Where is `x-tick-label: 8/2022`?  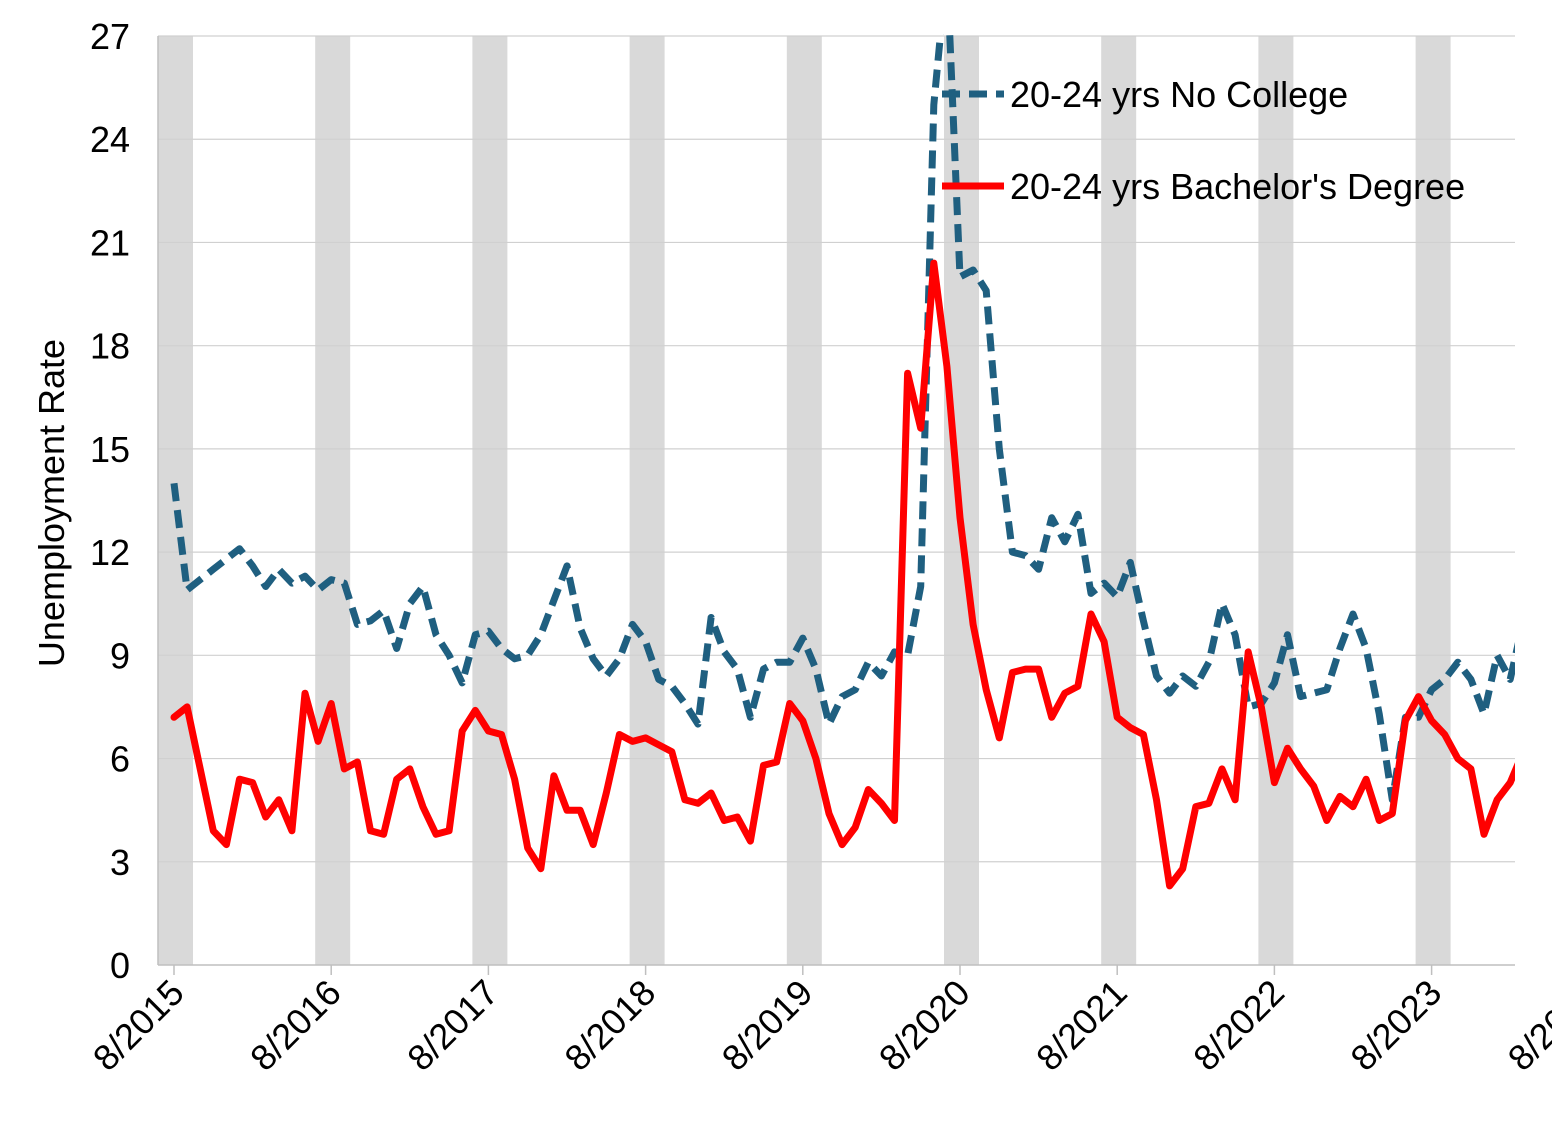
x-tick-label: 8/2022 is located at coordinates (1238, 1025).